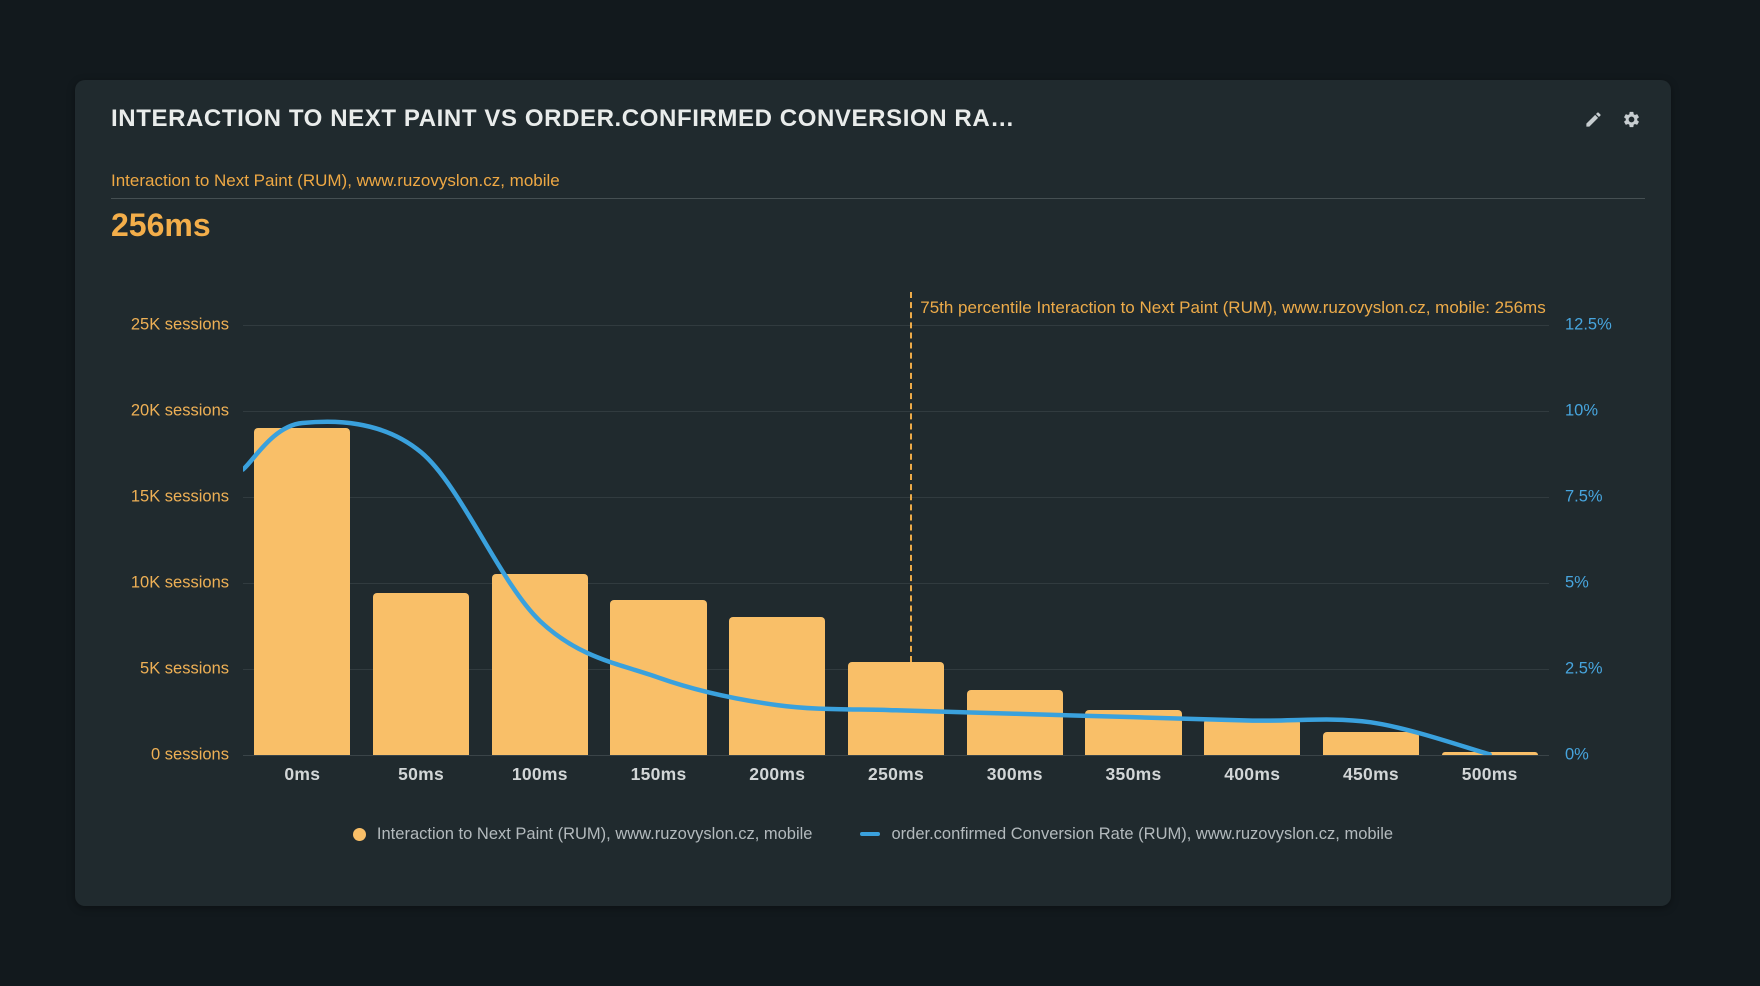 The height and width of the screenshot is (986, 1760). I want to click on y-tick-left: 20K sessions, so click(179, 410).